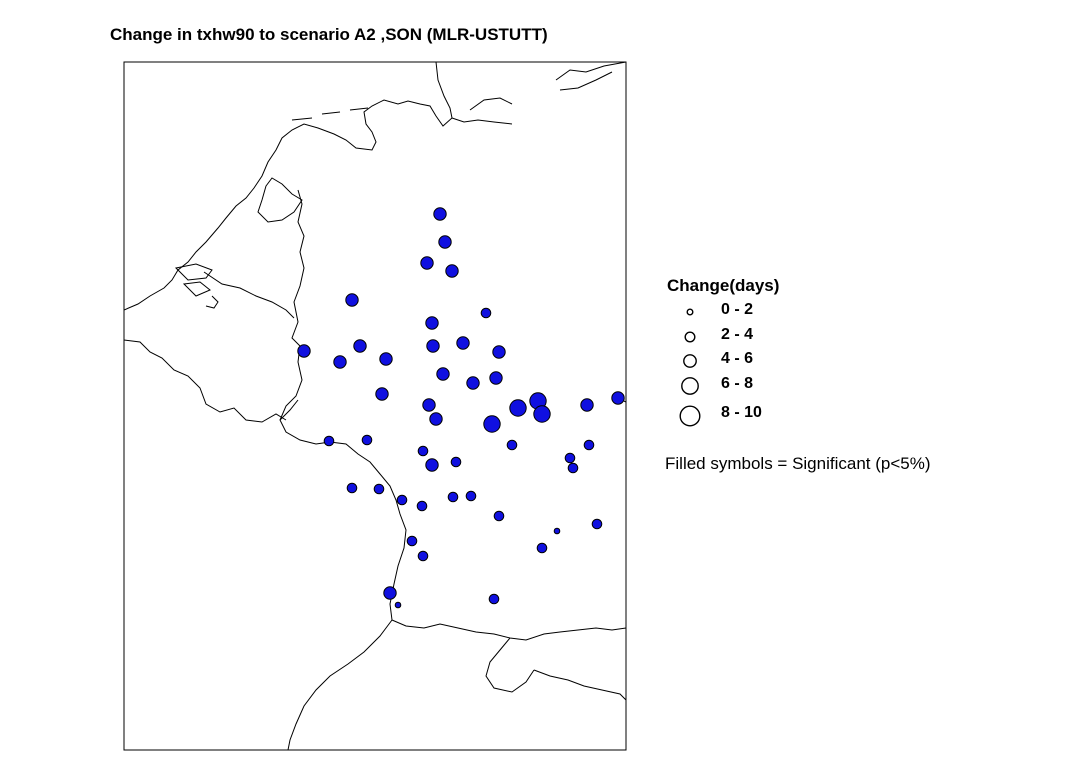 The height and width of the screenshot is (761, 1084). I want to click on legend-label-6-8: 6 - 8, so click(737, 383).